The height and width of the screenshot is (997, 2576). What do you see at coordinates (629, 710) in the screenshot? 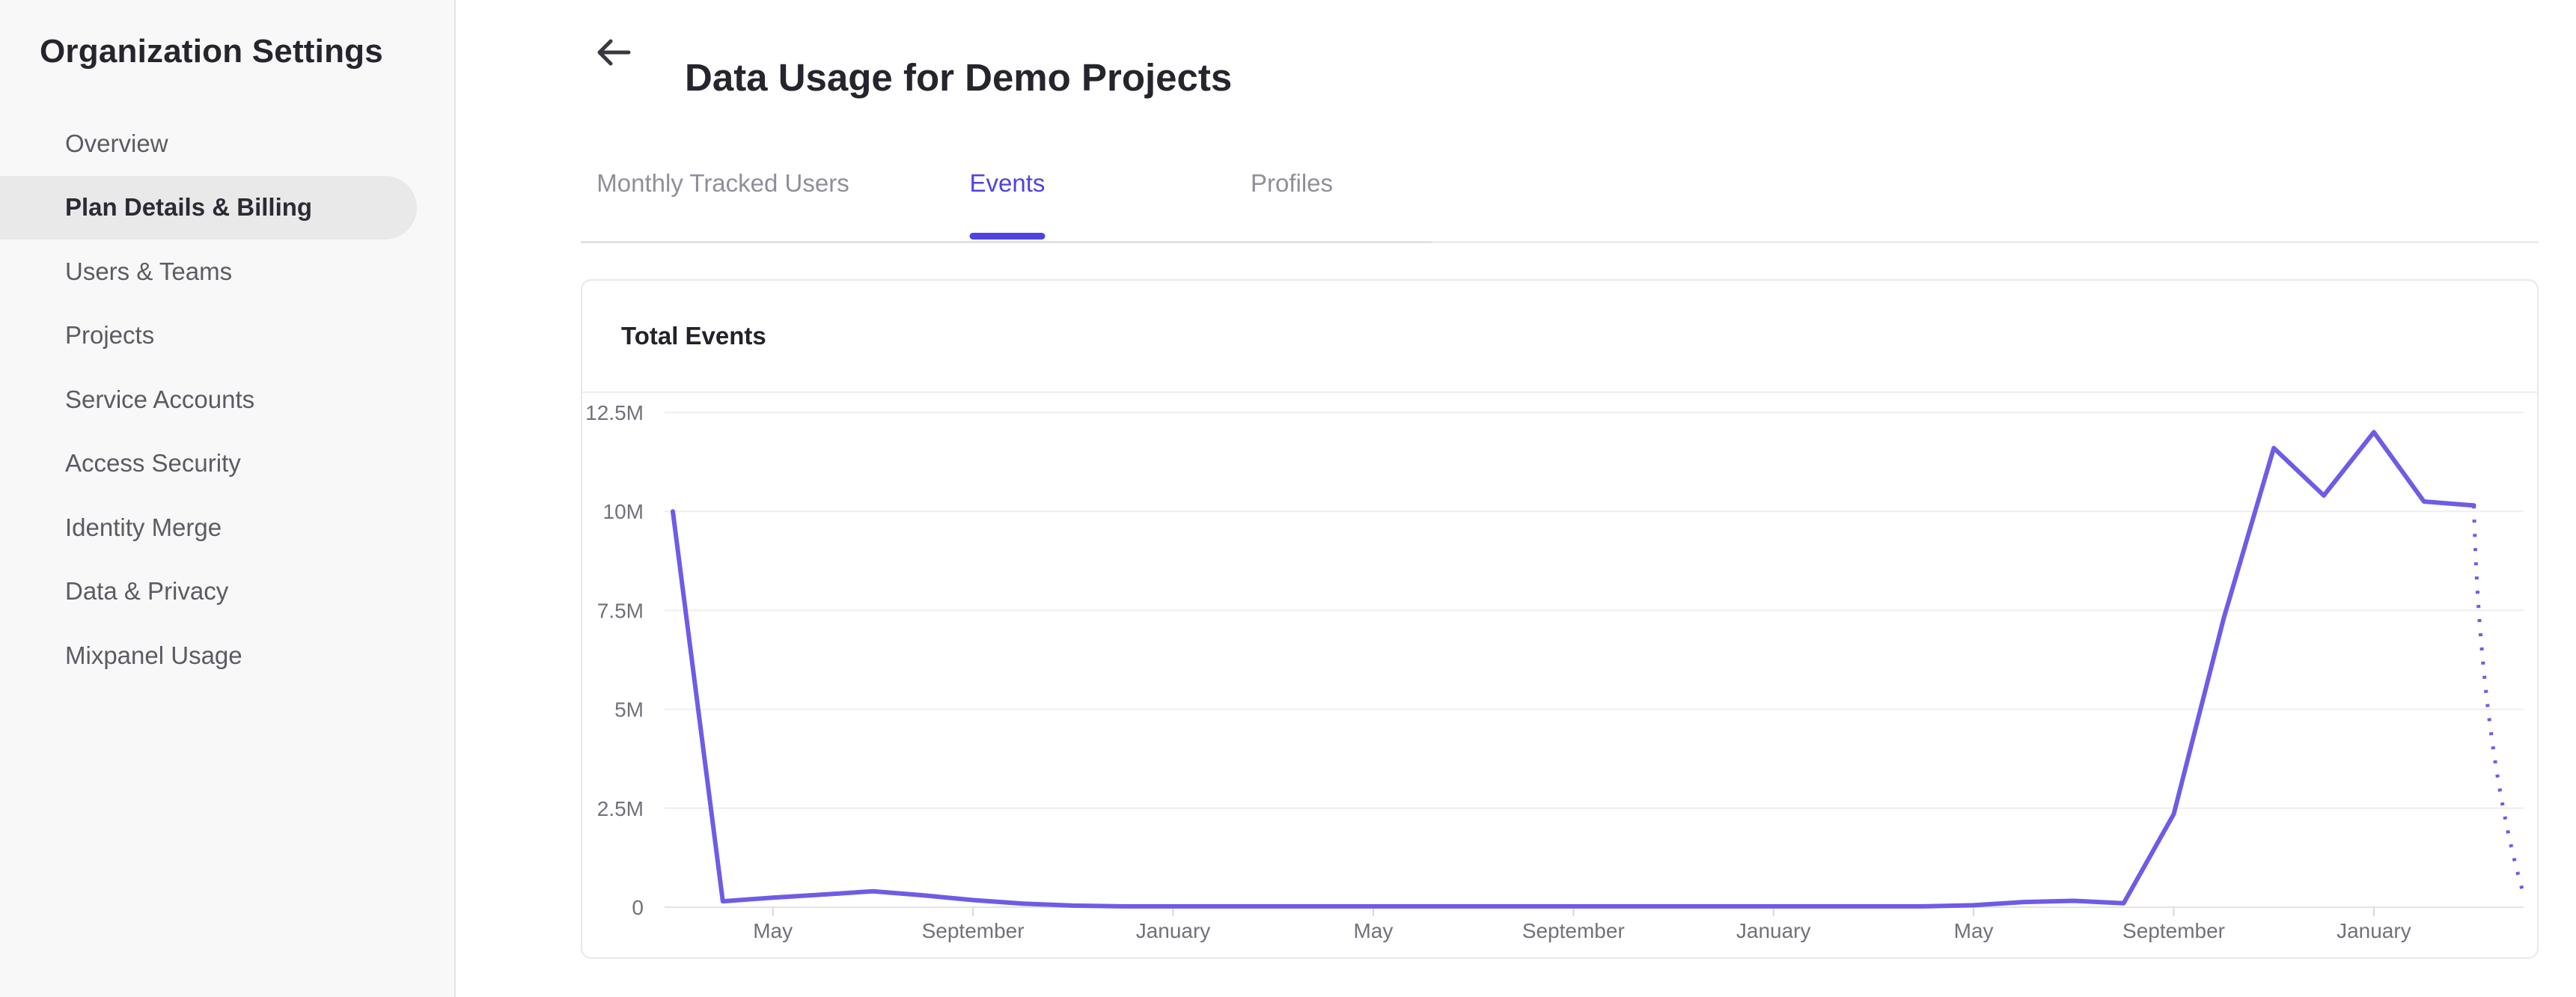
I see `svg-text: 5M` at bounding box center [629, 710].